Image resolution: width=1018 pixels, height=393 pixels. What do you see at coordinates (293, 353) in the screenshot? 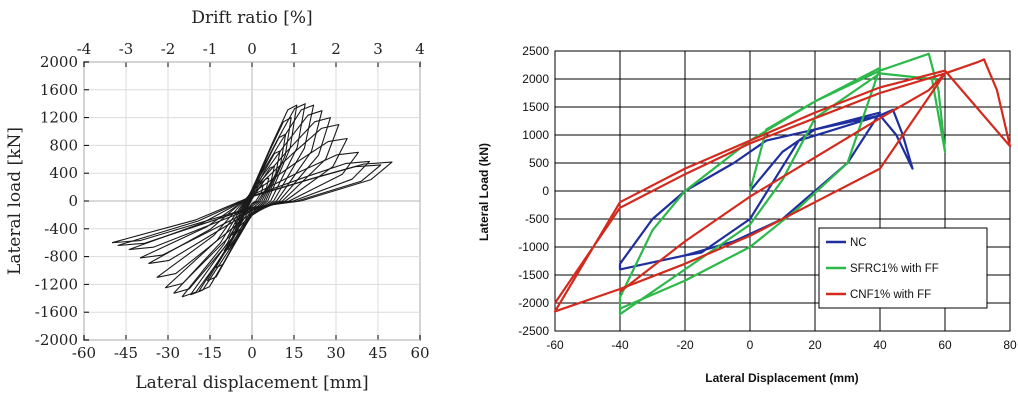
I see `left-x-tick-label: 15` at bounding box center [293, 353].